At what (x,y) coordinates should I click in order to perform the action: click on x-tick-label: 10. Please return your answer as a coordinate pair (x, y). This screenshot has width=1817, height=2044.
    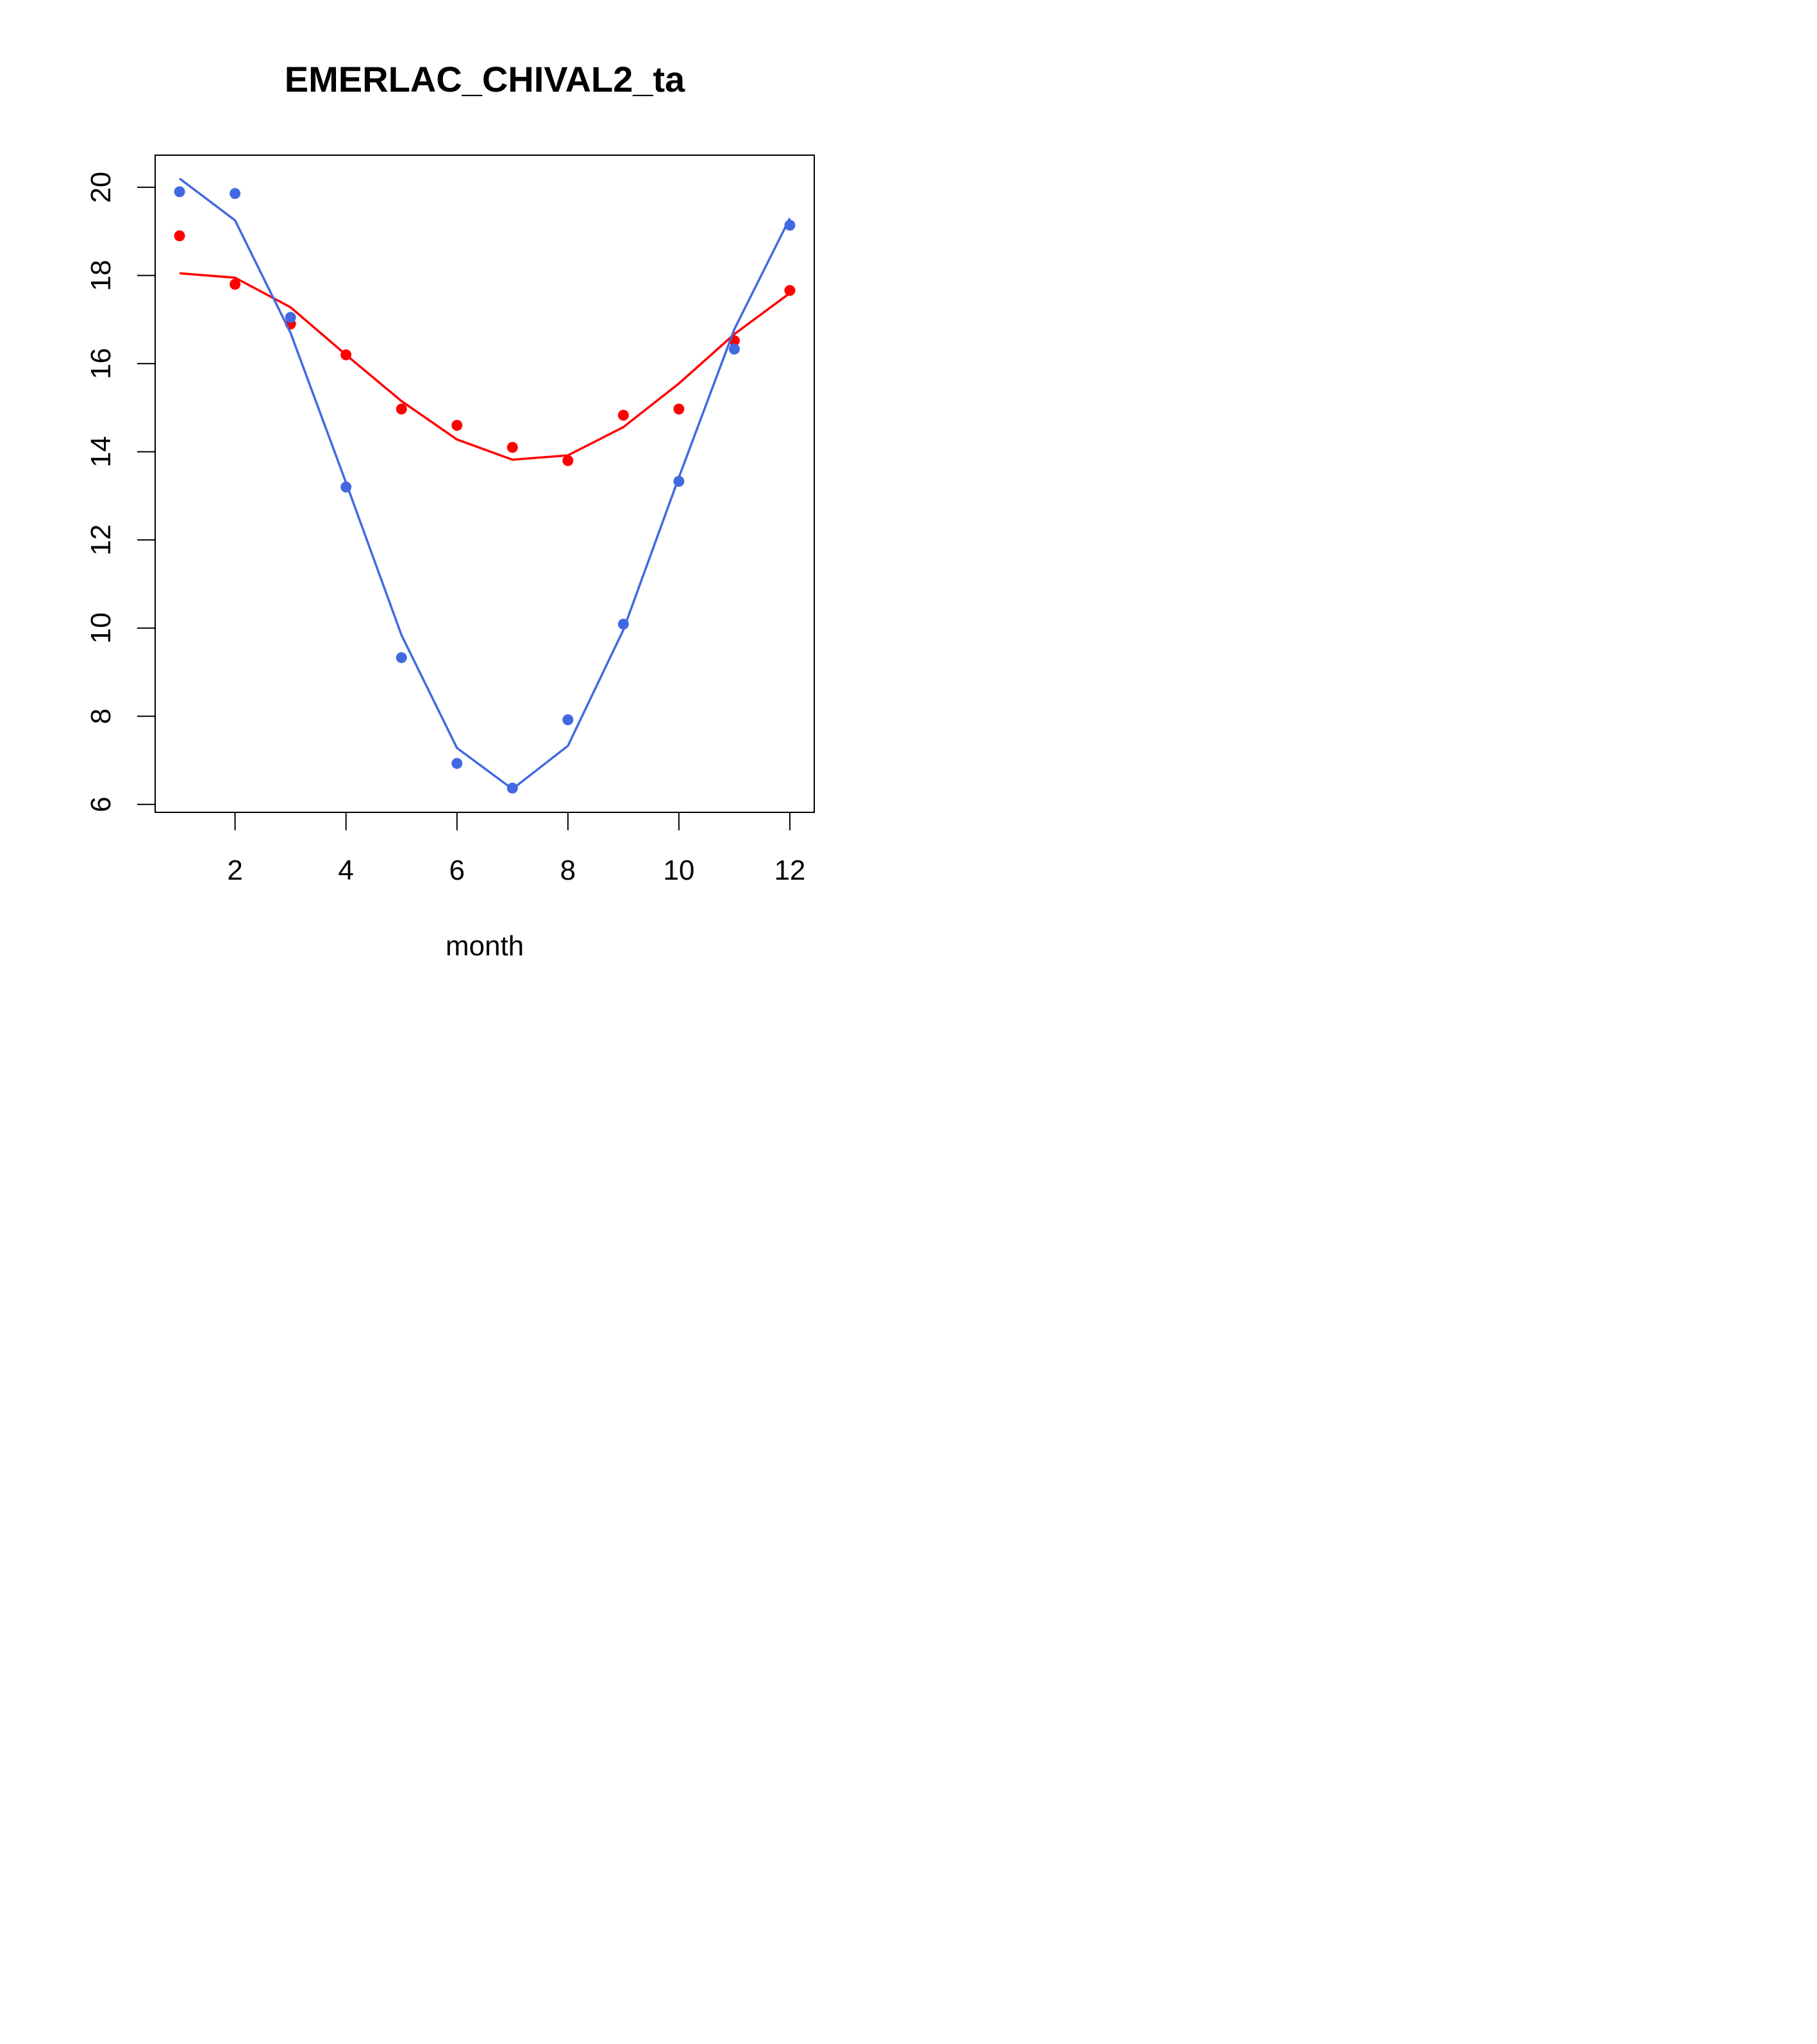
    Looking at the image, I should click on (678, 871).